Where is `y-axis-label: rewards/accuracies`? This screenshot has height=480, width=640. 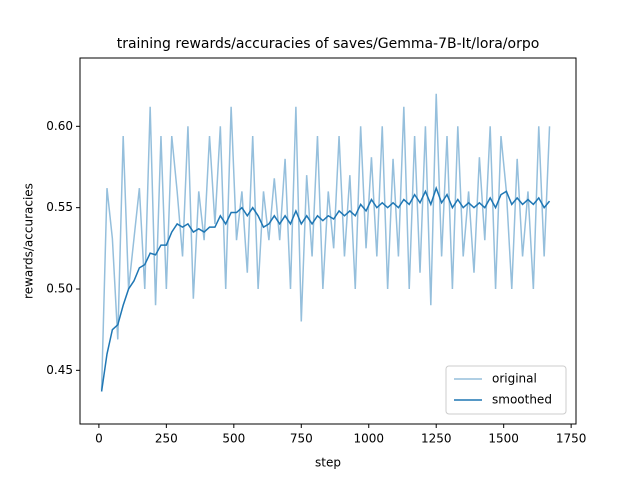 y-axis-label: rewards/accuracies is located at coordinates (29, 241).